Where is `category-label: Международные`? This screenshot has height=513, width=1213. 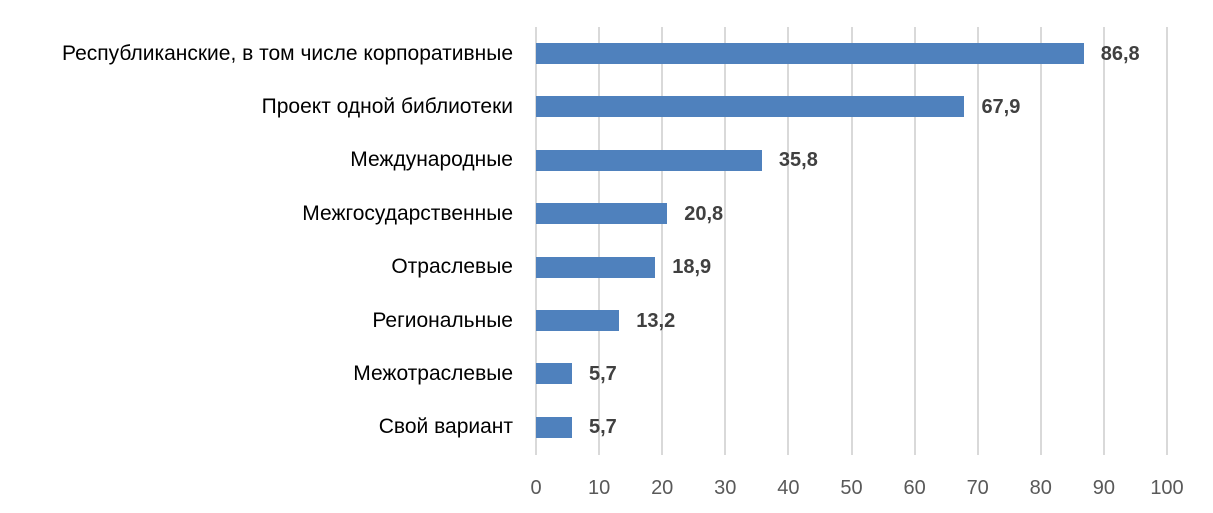
category-label: Международные is located at coordinates (431, 160).